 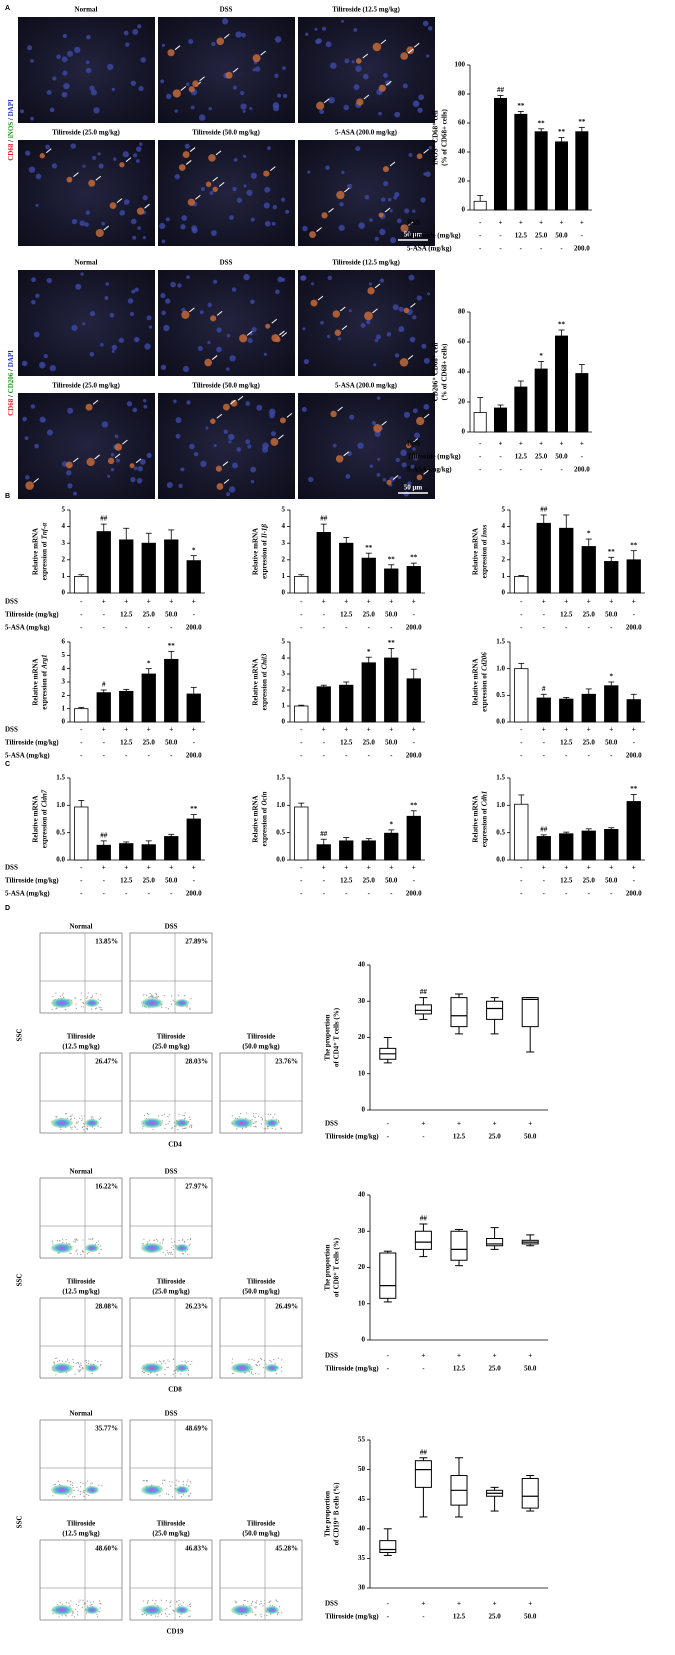 I want to click on condition-name: 5-ASA (mg/kg), so click(x=27, y=756).